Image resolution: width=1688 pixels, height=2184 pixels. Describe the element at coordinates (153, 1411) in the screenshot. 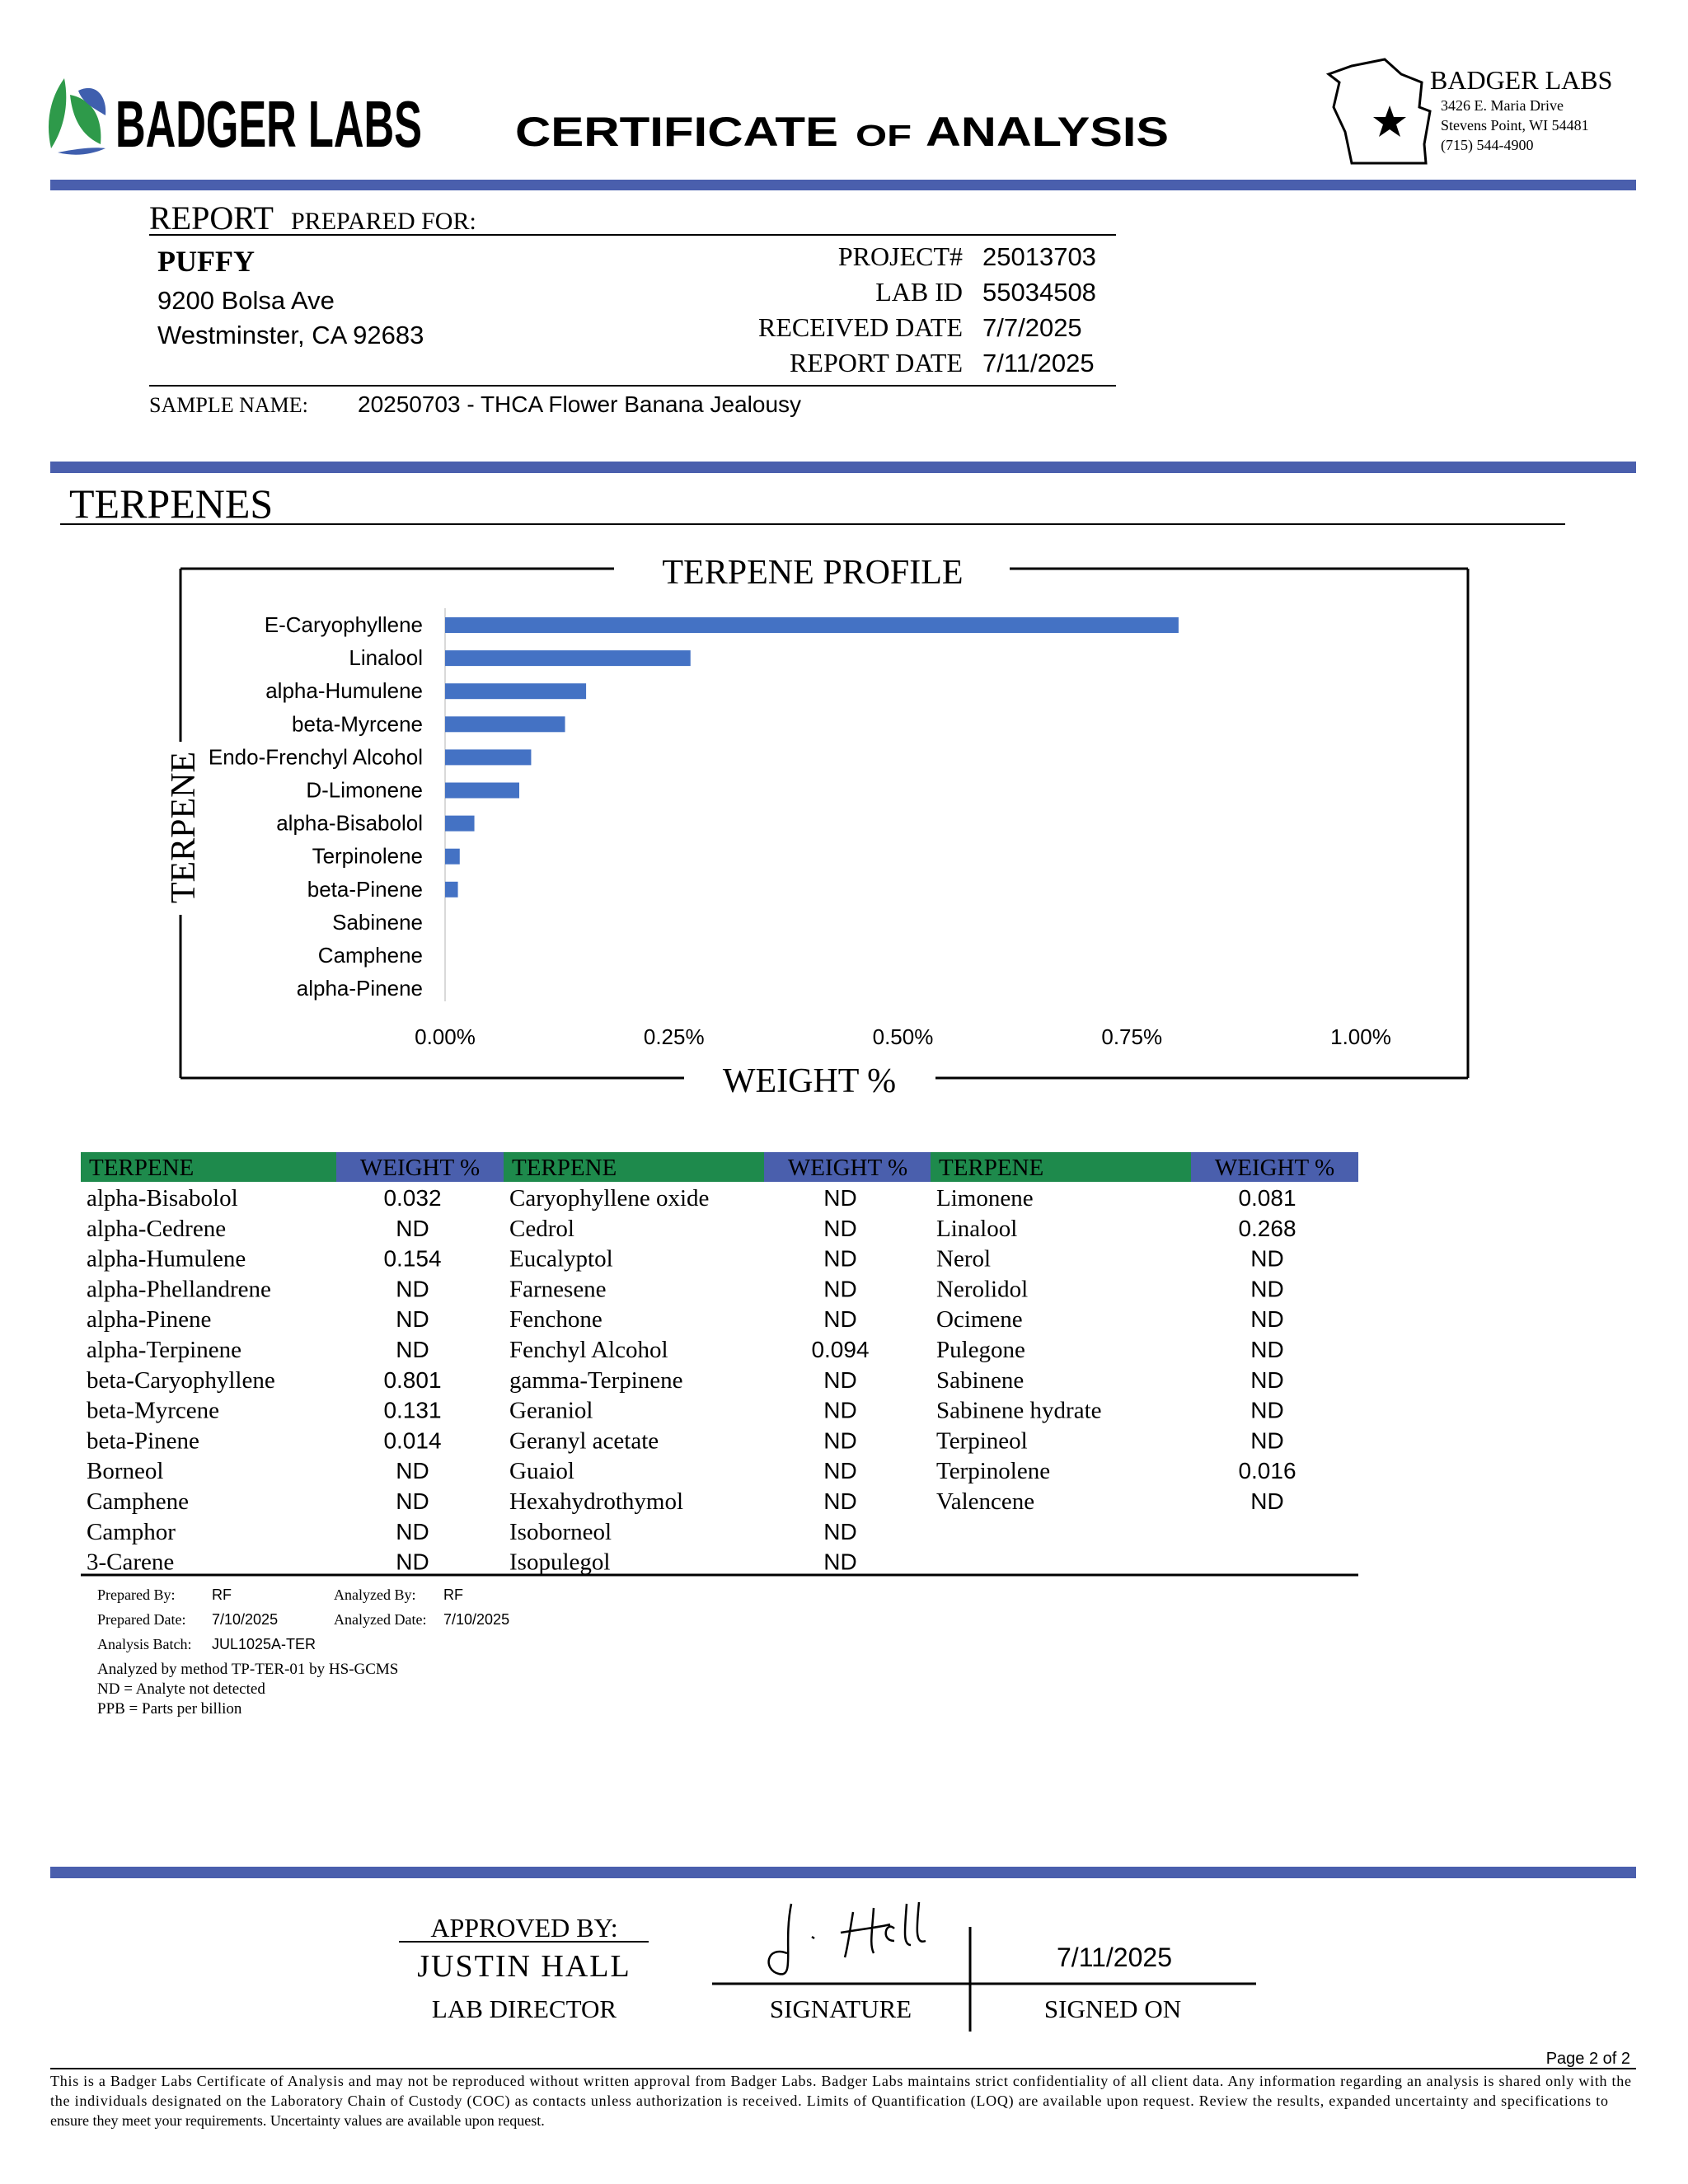

I see `cell: beta-Myrcene` at that location.